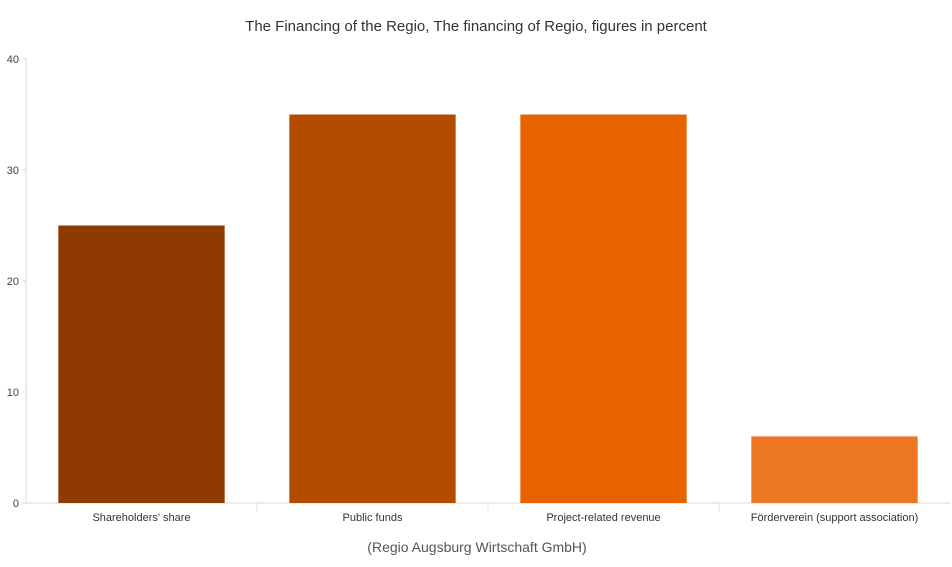 This screenshot has height=567, width=952. Describe the element at coordinates (373, 518) in the screenshot. I see `category-label: Public funds` at that location.